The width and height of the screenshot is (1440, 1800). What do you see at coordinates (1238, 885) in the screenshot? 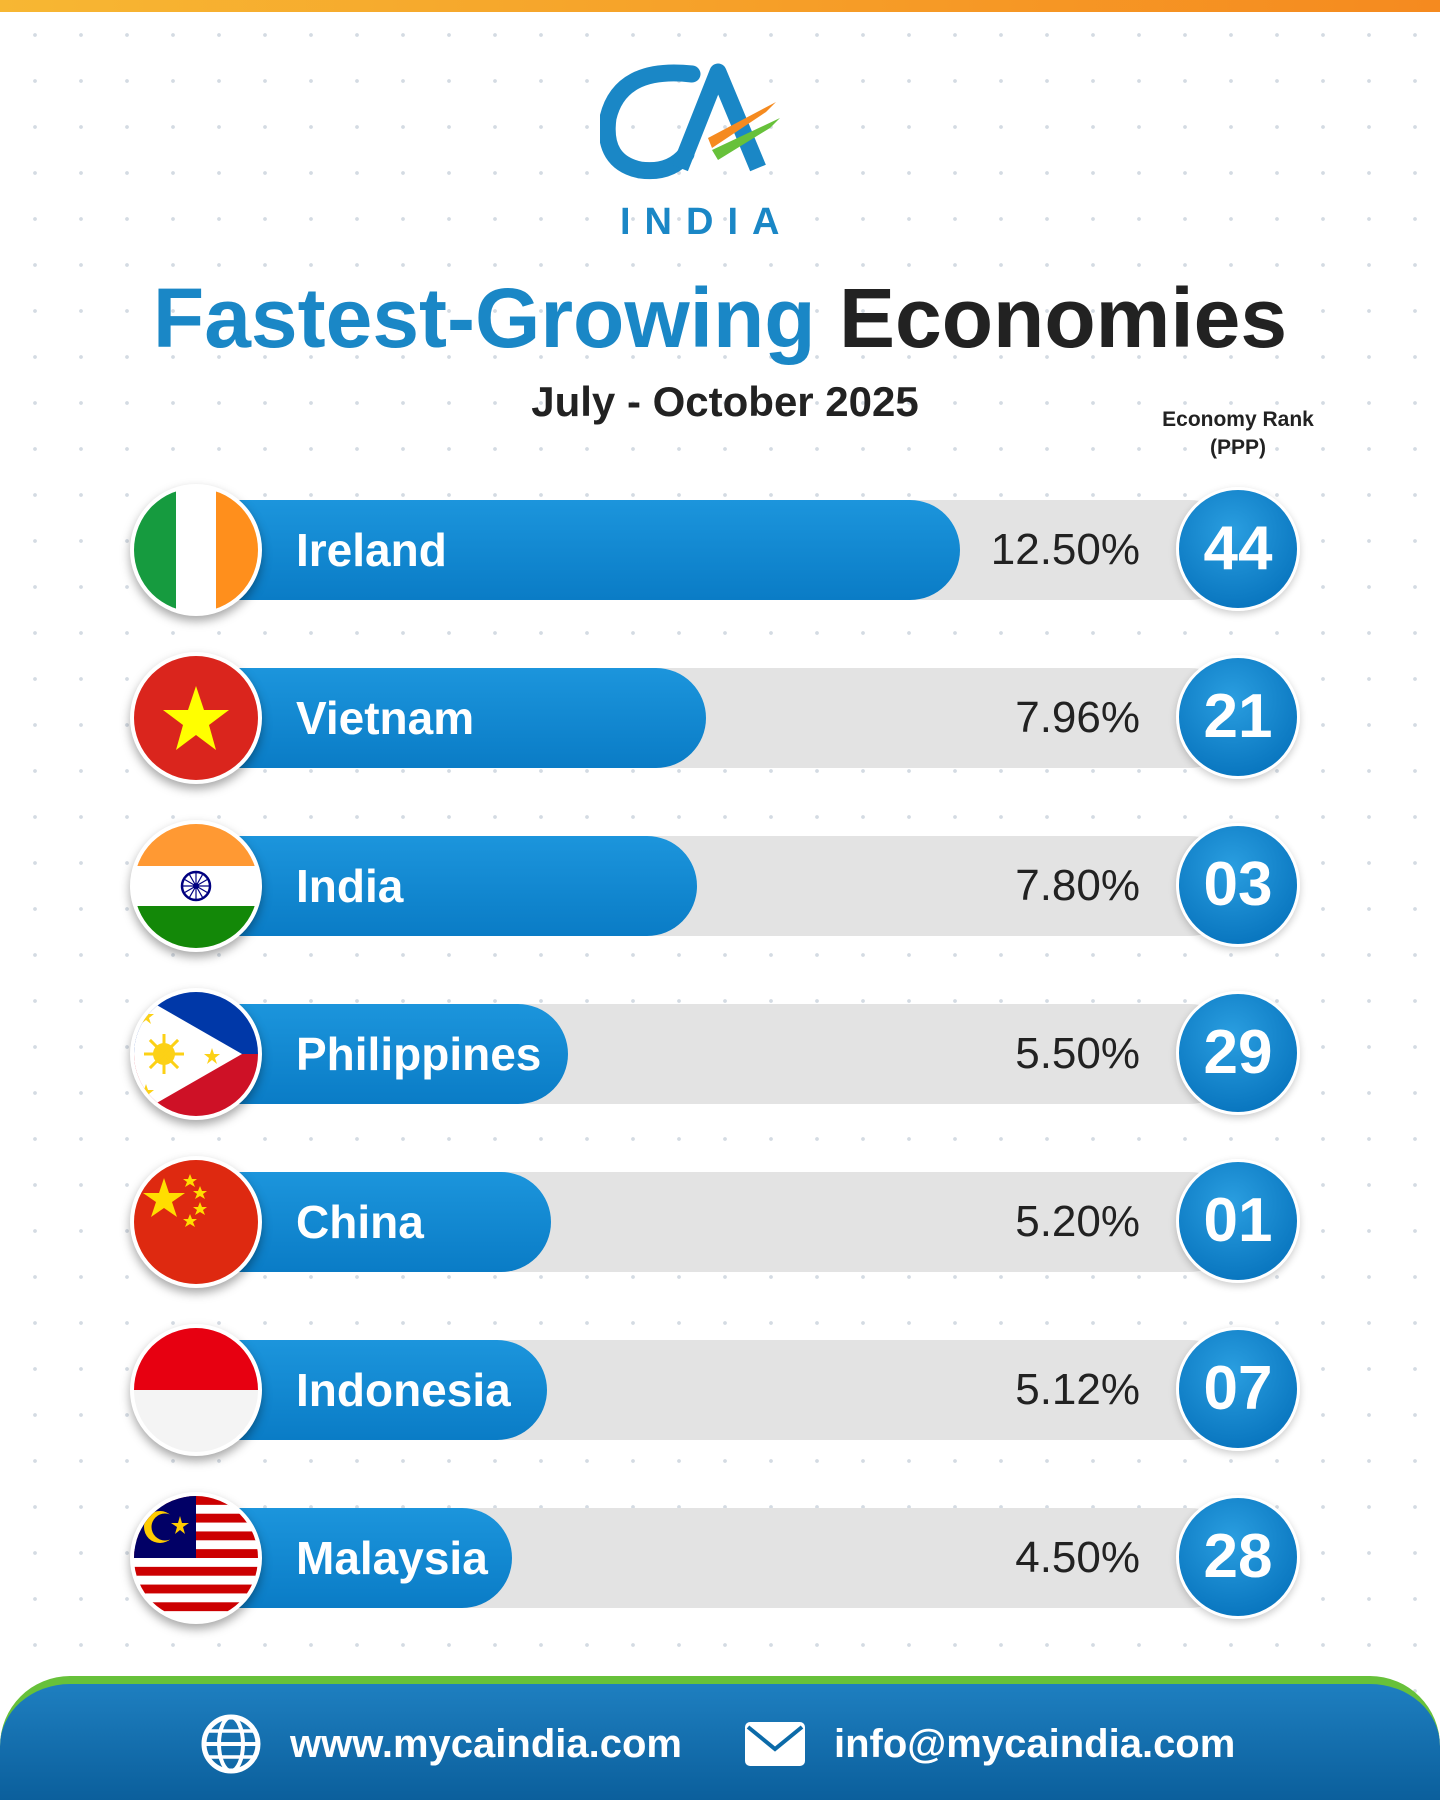
I see `rank-badge: 03` at bounding box center [1238, 885].